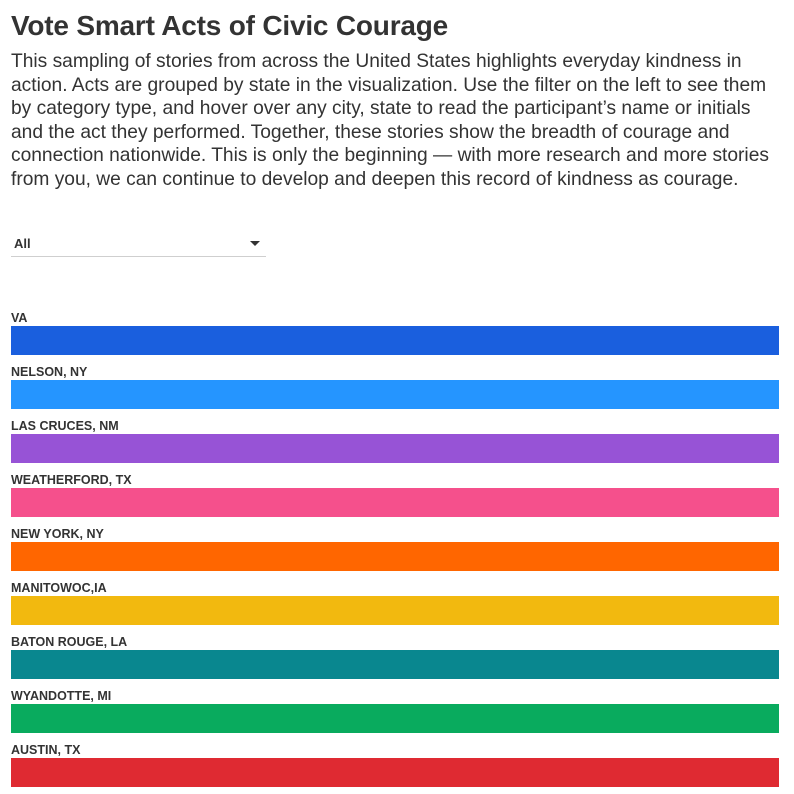  Describe the element at coordinates (65, 426) in the screenshot. I see `bar-label: LAS CRUCES, NM` at that location.